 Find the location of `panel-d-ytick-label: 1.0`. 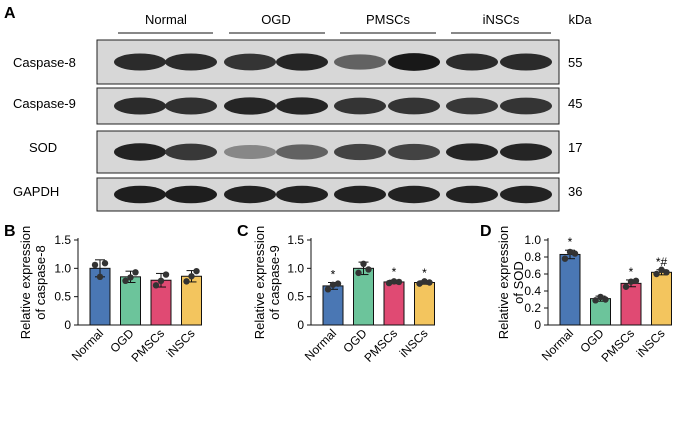

panel-d-ytick-label: 1.0 is located at coordinates (532, 240).